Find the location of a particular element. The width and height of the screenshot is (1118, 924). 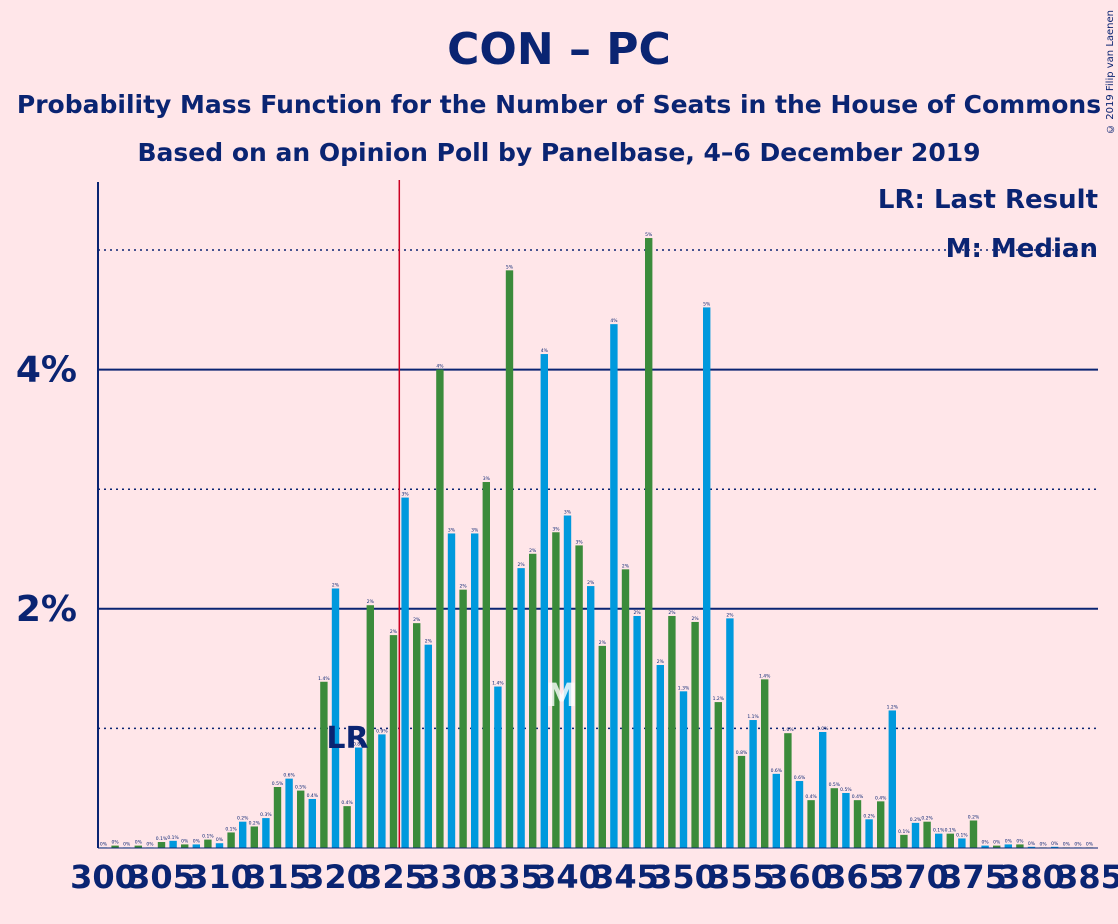

x-tick-label: 385 is located at coordinates (1087, 877).